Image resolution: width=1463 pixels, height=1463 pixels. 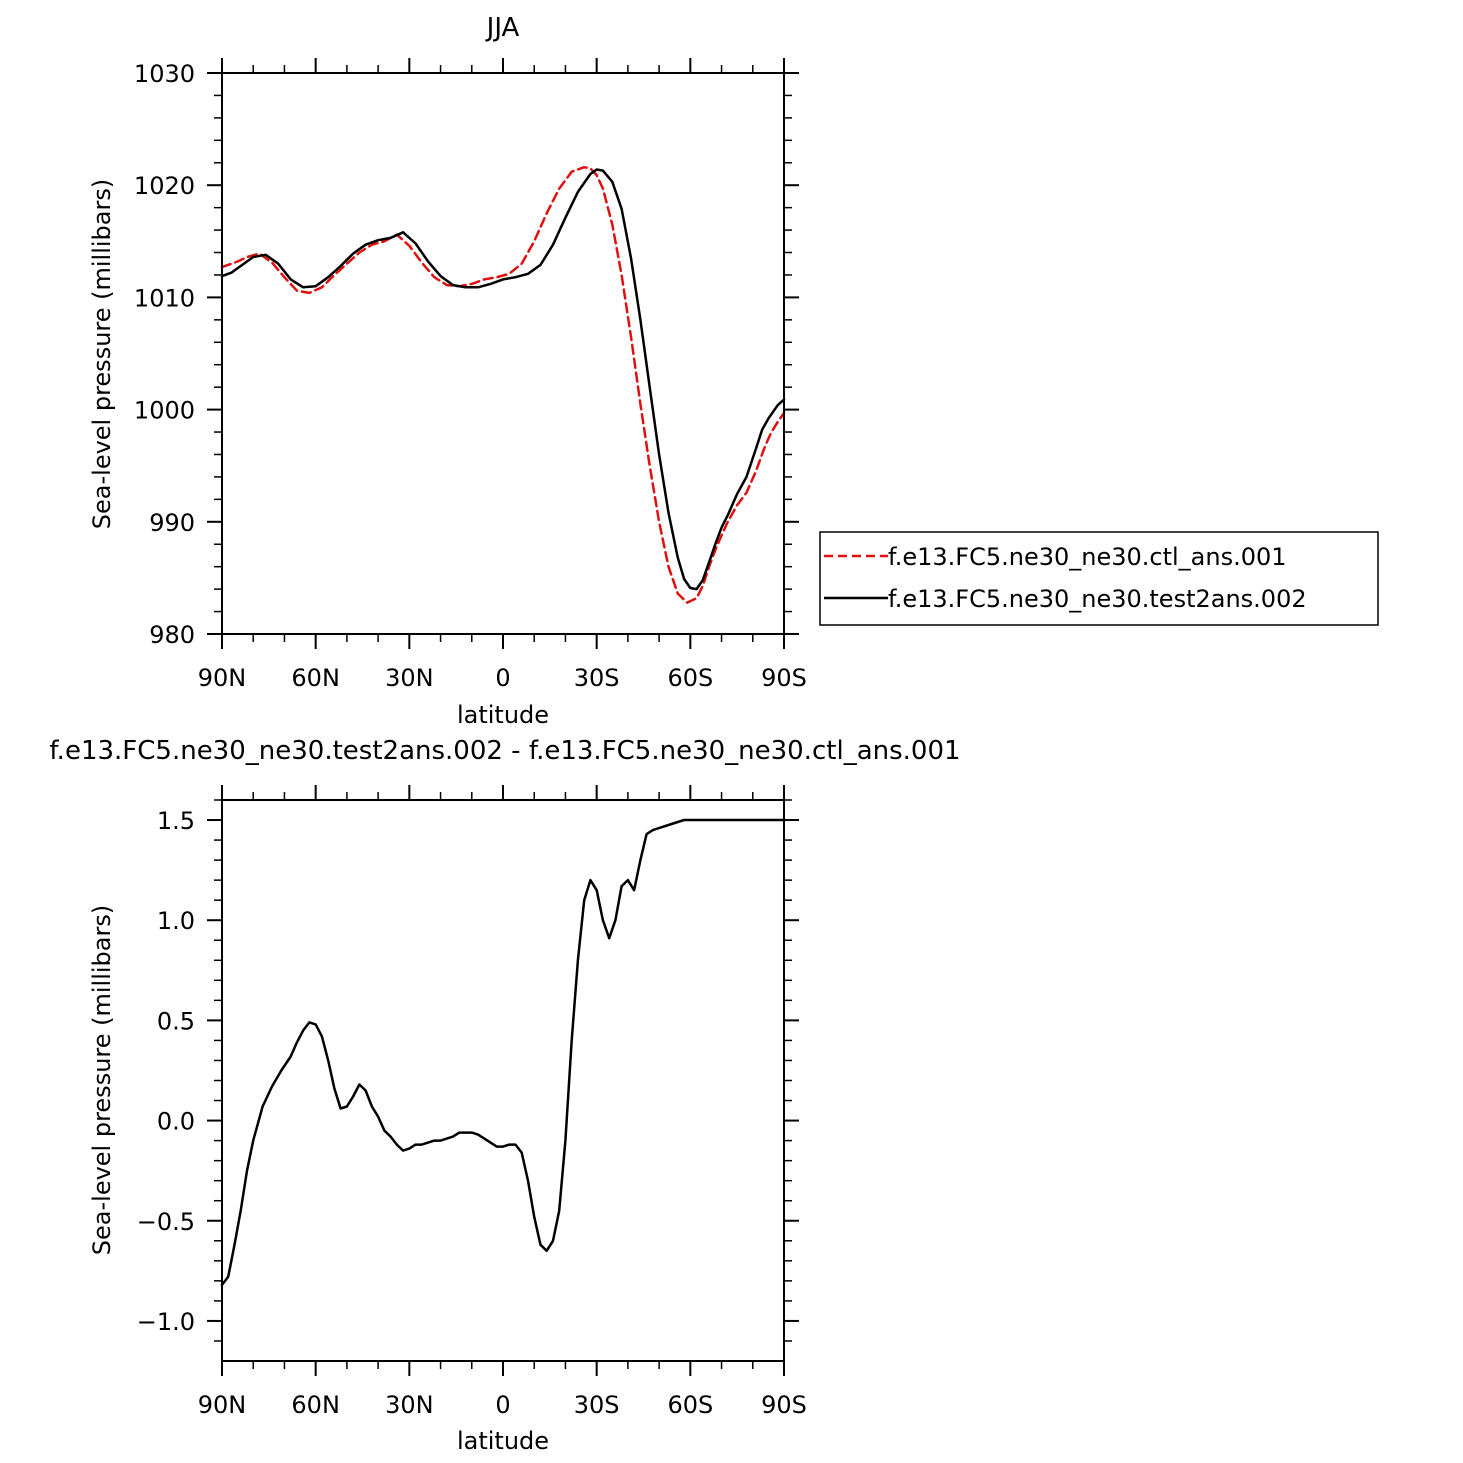 What do you see at coordinates (172, 523) in the screenshot?
I see `y-tick-label: 990` at bounding box center [172, 523].